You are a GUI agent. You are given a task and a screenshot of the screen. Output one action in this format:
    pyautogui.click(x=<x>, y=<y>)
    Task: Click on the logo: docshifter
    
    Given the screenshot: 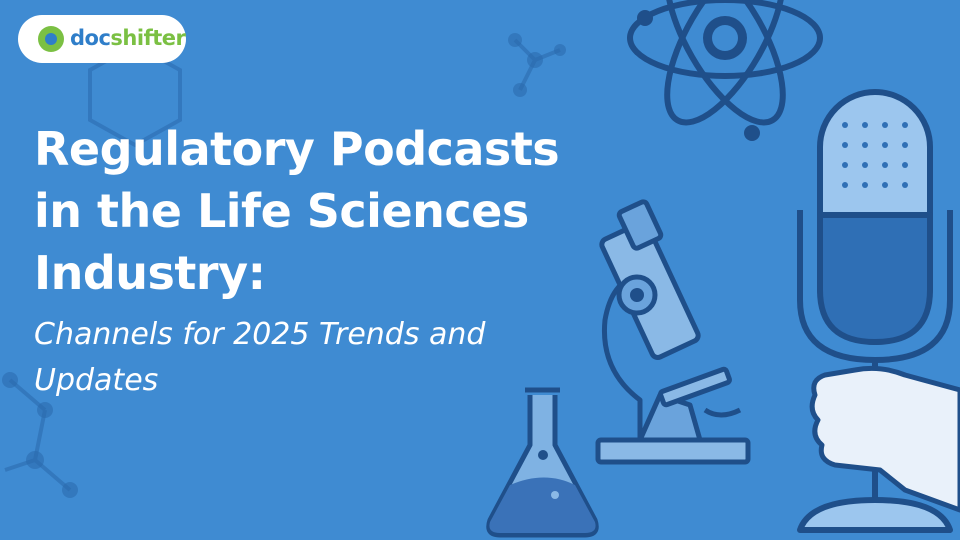 What is the action you would take?
    pyautogui.click(x=102, y=39)
    